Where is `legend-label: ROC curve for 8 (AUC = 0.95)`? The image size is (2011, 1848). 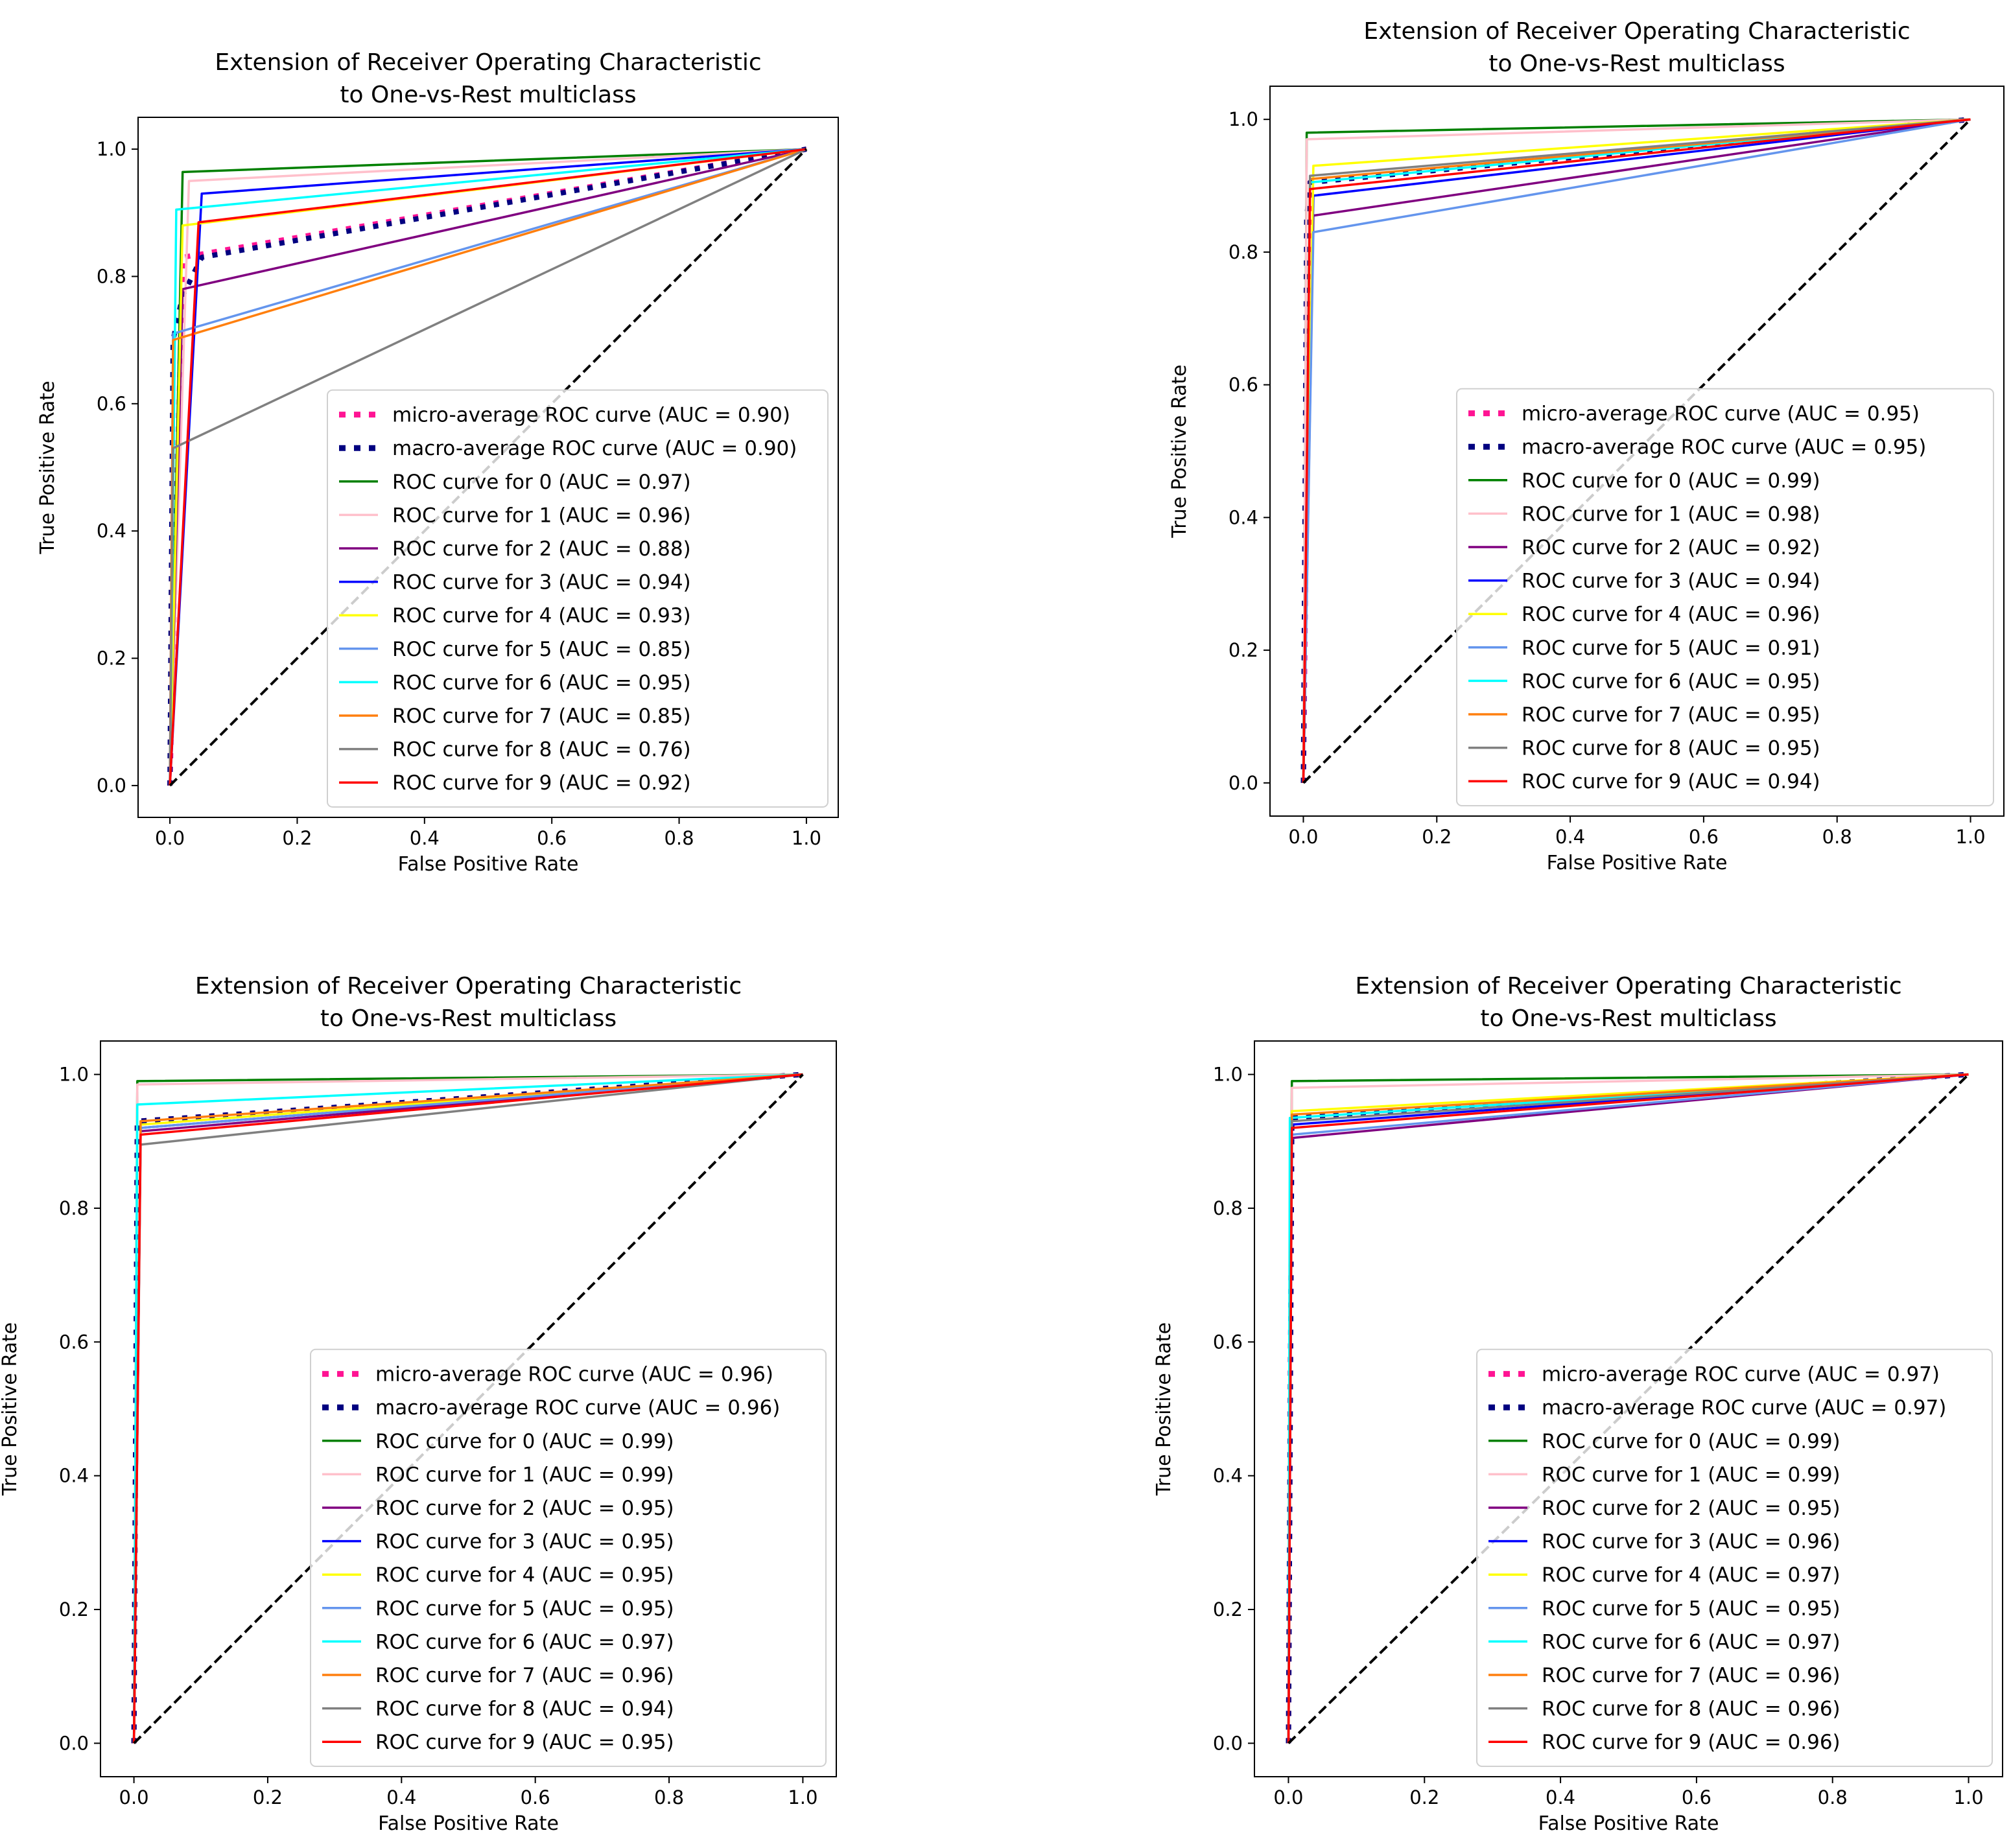
legend-label: ROC curve for 8 (AUC = 0.95) is located at coordinates (1671, 748).